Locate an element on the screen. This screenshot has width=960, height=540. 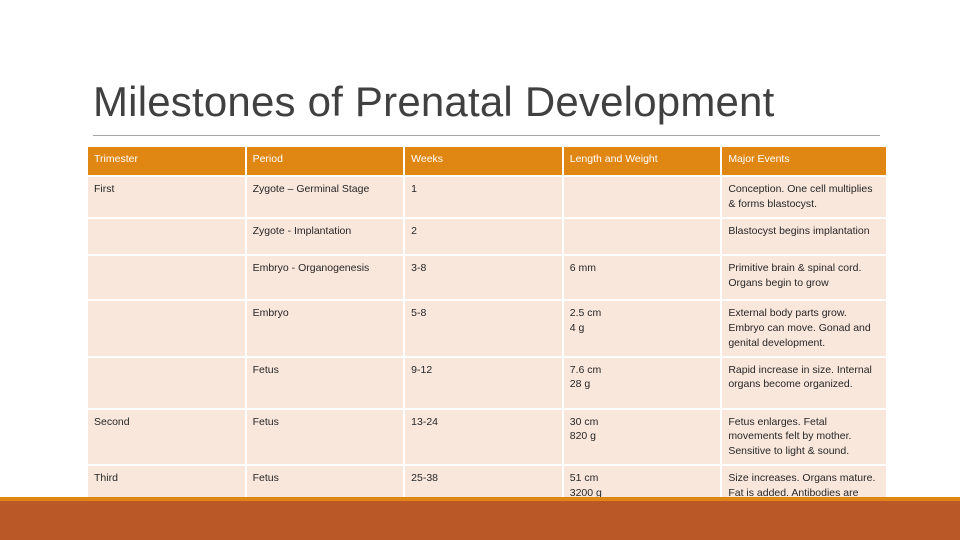
header-weeks: Weeks is located at coordinates (483, 161).